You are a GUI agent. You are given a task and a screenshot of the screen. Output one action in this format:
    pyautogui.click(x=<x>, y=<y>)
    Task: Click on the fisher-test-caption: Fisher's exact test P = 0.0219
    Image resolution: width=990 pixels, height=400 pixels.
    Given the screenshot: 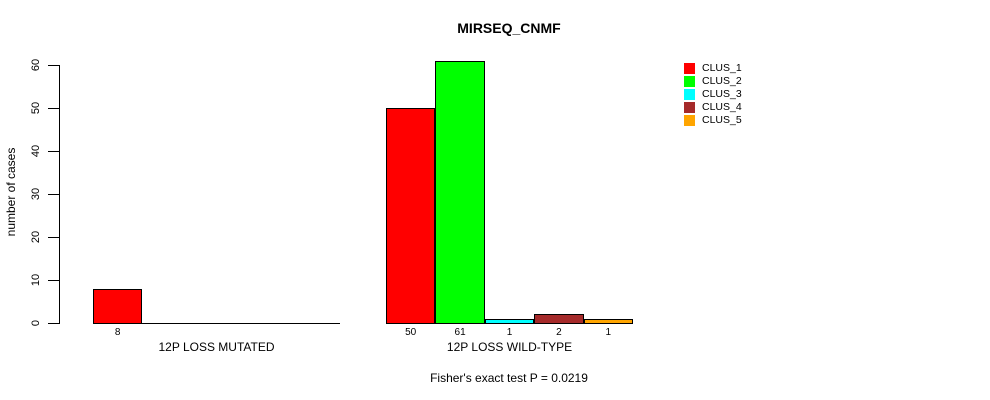 What is the action you would take?
    pyautogui.click(x=509, y=378)
    